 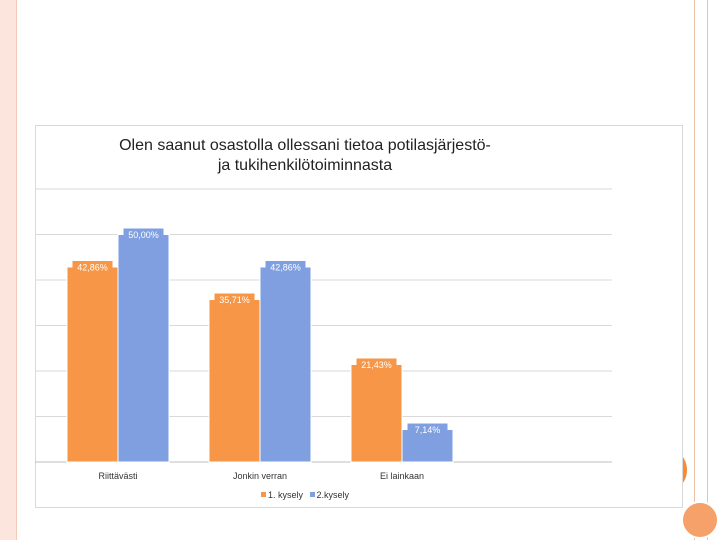 I want to click on category-label-1: Riittävästi, so click(x=117, y=476).